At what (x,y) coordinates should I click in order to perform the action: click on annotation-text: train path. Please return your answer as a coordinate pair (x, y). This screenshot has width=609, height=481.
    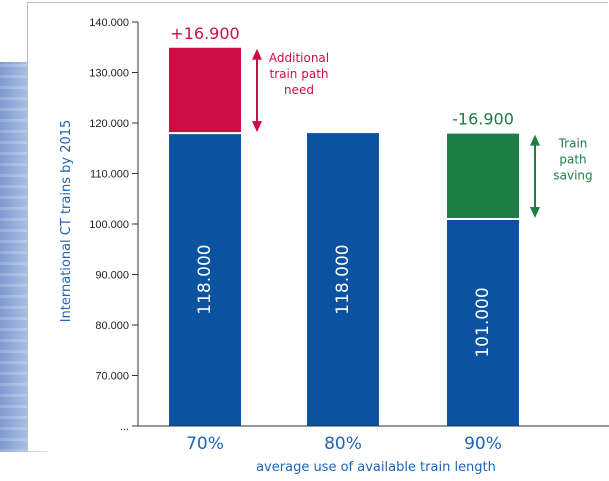
    Looking at the image, I should click on (298, 74).